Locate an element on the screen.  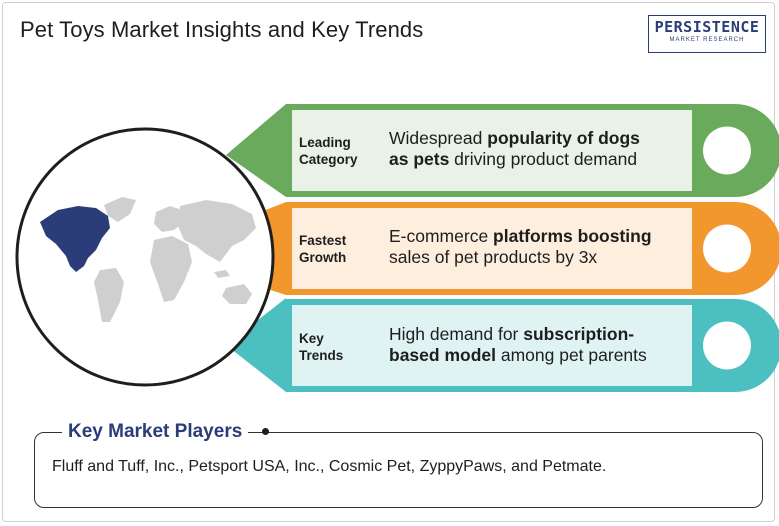
desc-bold: based model is located at coordinates (442, 355).